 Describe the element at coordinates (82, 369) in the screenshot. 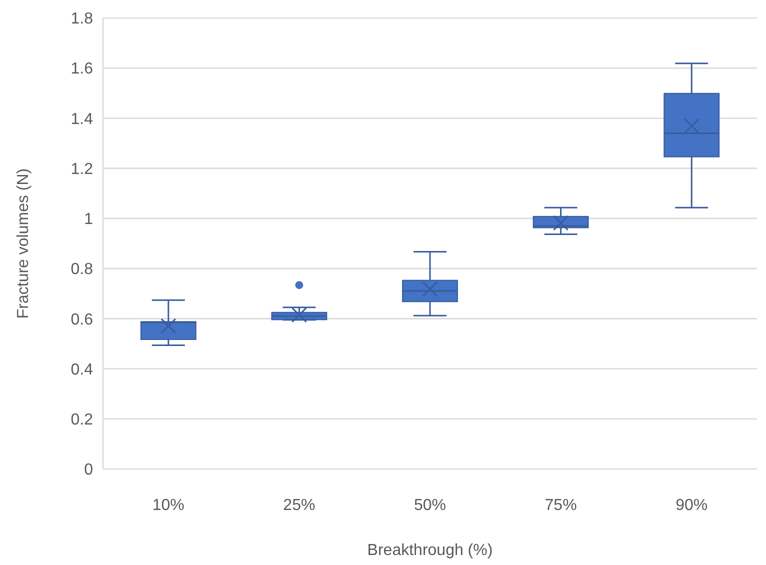

I see `y-tick-label: 0.4` at that location.